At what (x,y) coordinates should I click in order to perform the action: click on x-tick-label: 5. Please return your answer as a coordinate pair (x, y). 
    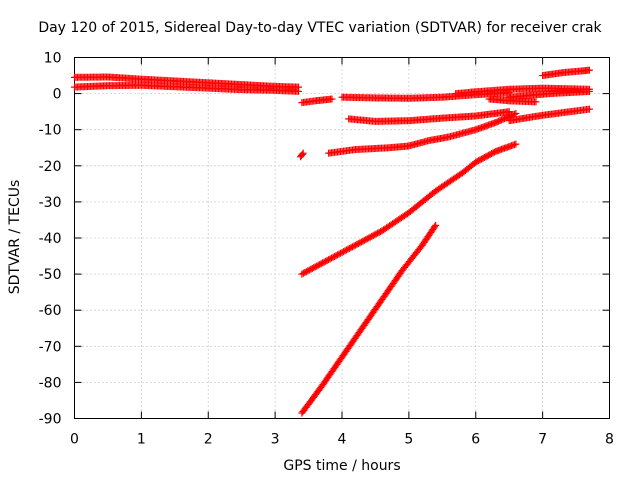
    Looking at the image, I should click on (408, 440).